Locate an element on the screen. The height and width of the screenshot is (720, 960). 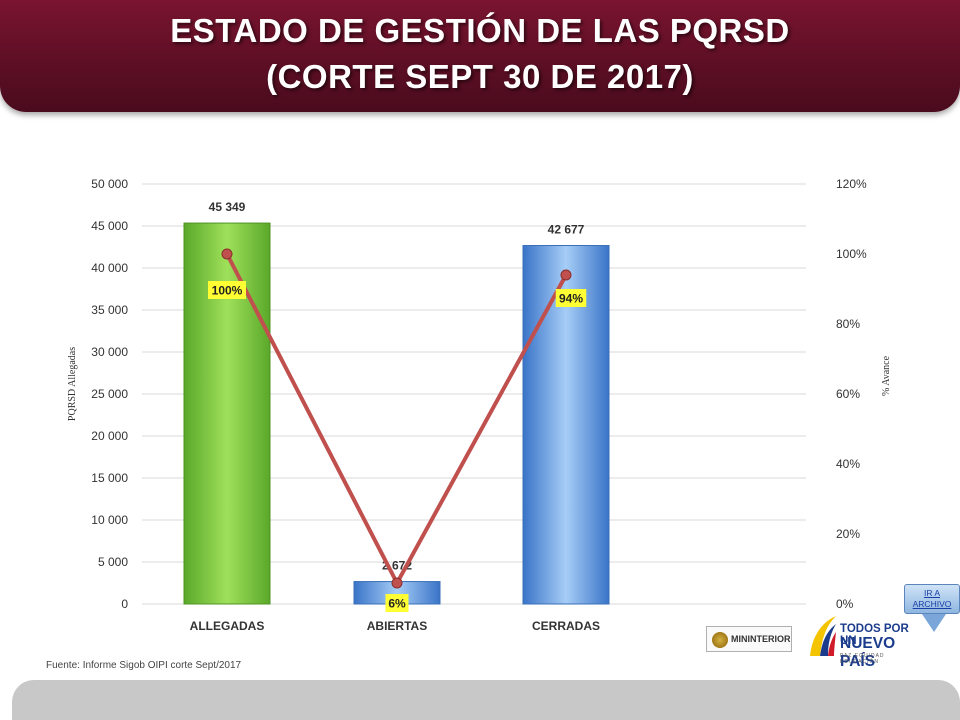
avance-label: 100% is located at coordinates (227, 291).